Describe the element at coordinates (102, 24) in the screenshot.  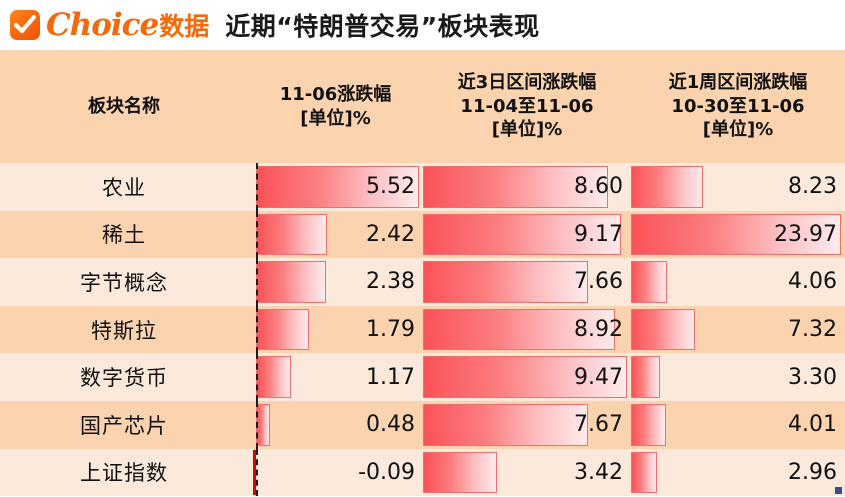
I see `brand-wordmark: Choice` at that location.